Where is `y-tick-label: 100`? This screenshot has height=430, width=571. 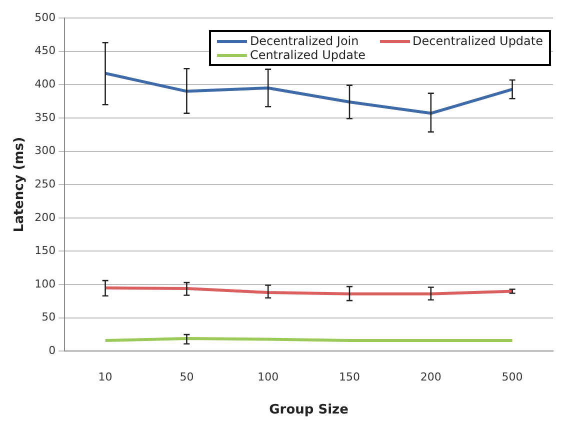
y-tick-label: 100 is located at coordinates (45, 283).